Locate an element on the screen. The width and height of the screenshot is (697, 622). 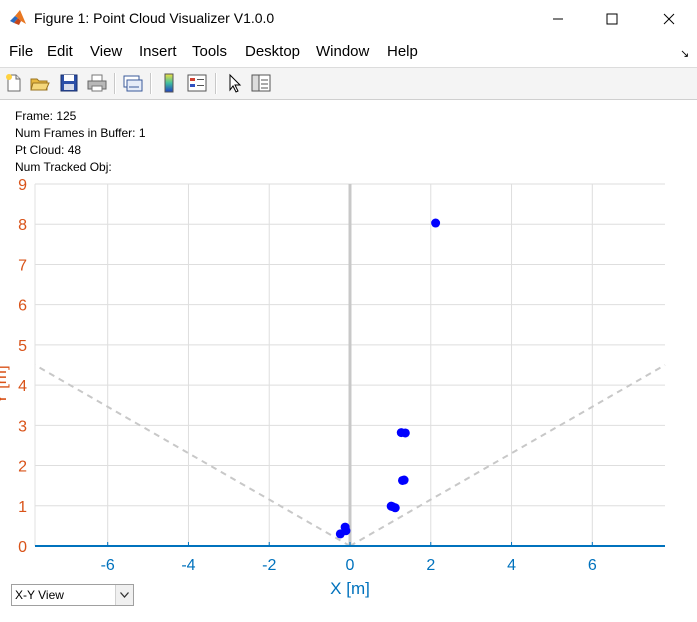
menu-edit: Edit is located at coordinates (60, 51).